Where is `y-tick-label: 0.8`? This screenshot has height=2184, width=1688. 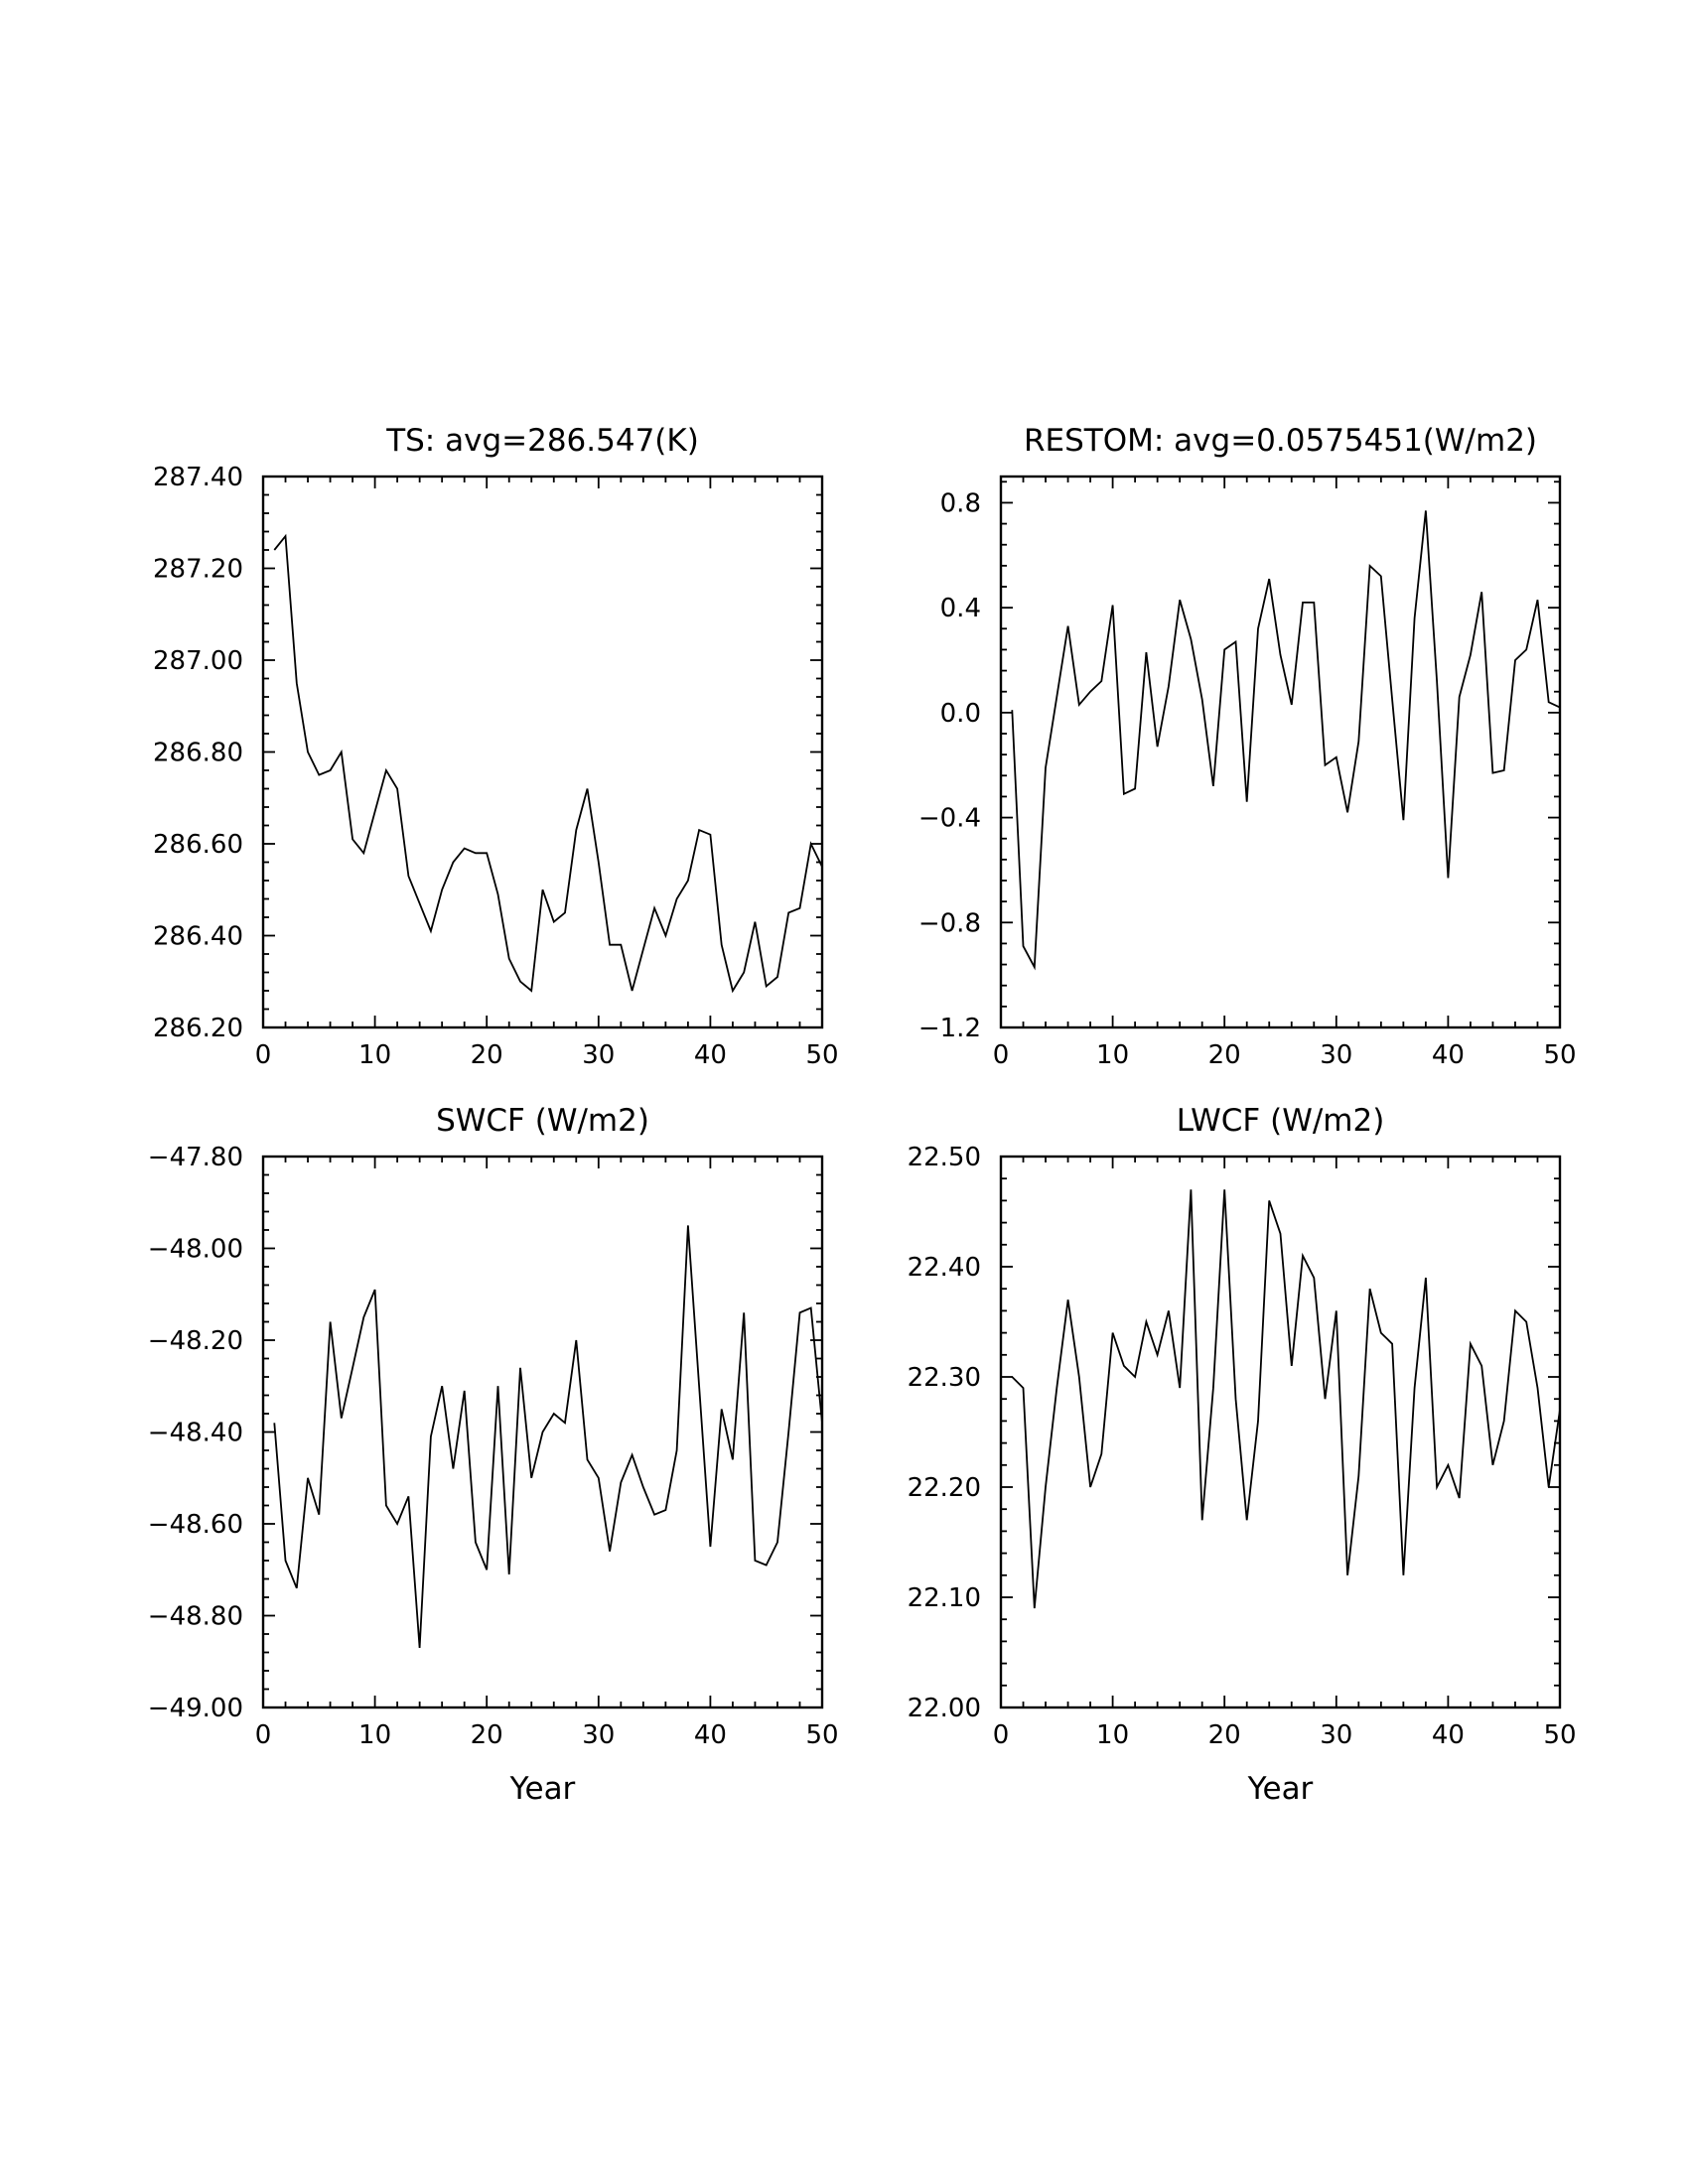
y-tick-label: 0.8 is located at coordinates (960, 503).